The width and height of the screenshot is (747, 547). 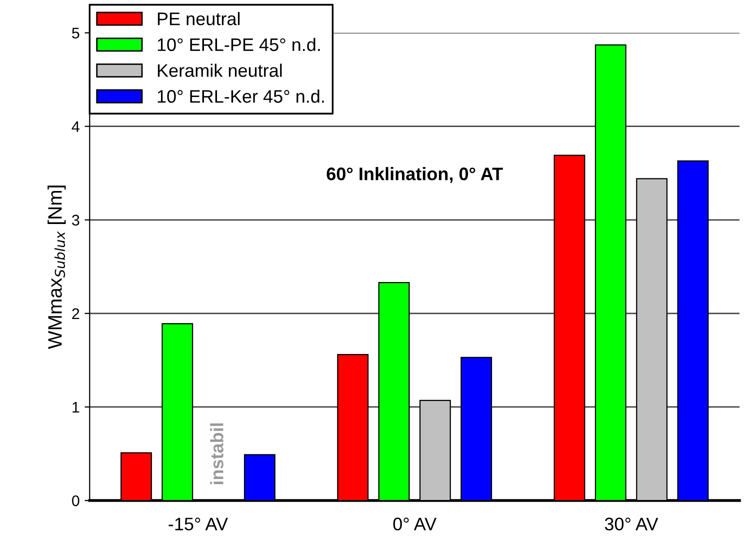 What do you see at coordinates (57, 268) in the screenshot?
I see `y-axis-title: WMmax$_{Sublux}$ [Nm]` at bounding box center [57, 268].